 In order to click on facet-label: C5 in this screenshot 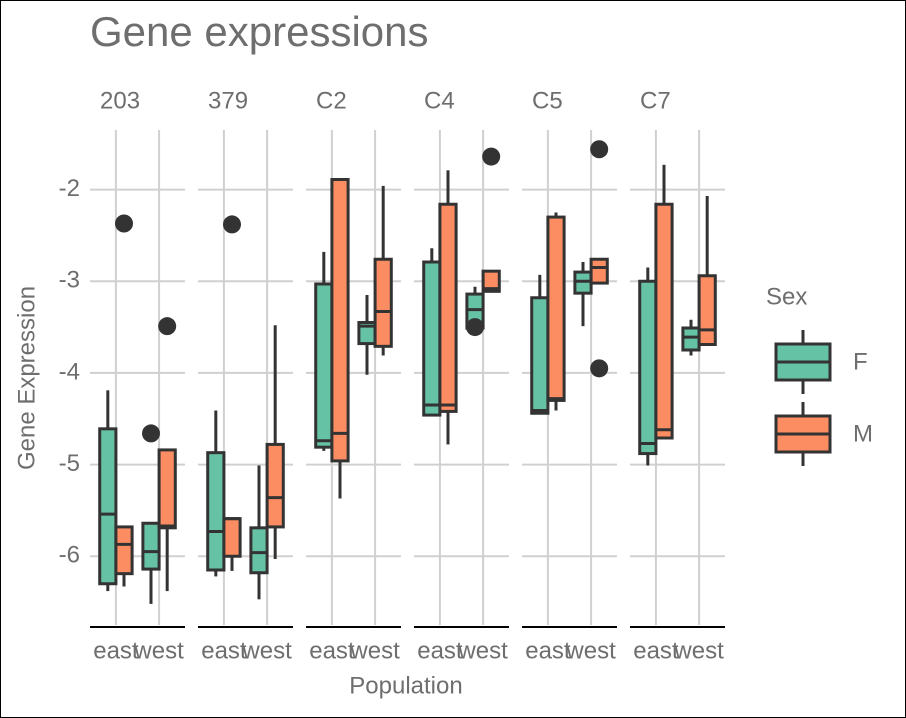, I will do `click(547, 100)`.